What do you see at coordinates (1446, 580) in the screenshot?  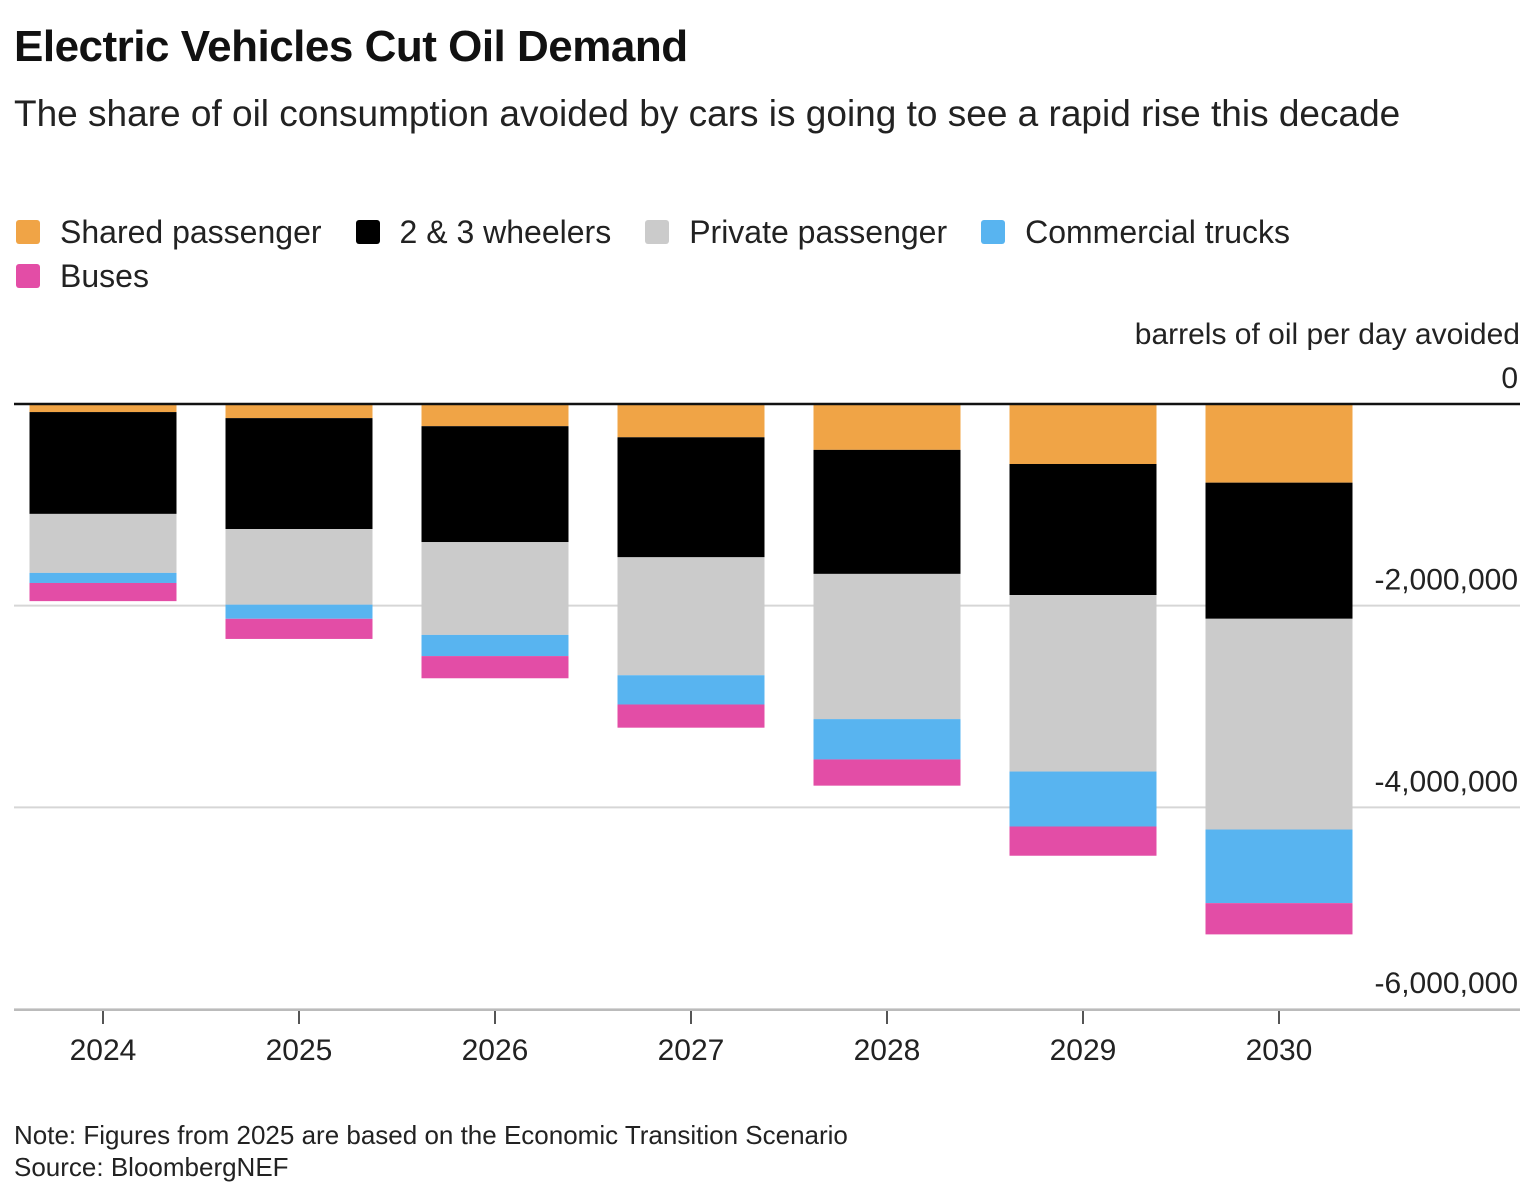 I see `y-tick-label: -2,000,000` at bounding box center [1446, 580].